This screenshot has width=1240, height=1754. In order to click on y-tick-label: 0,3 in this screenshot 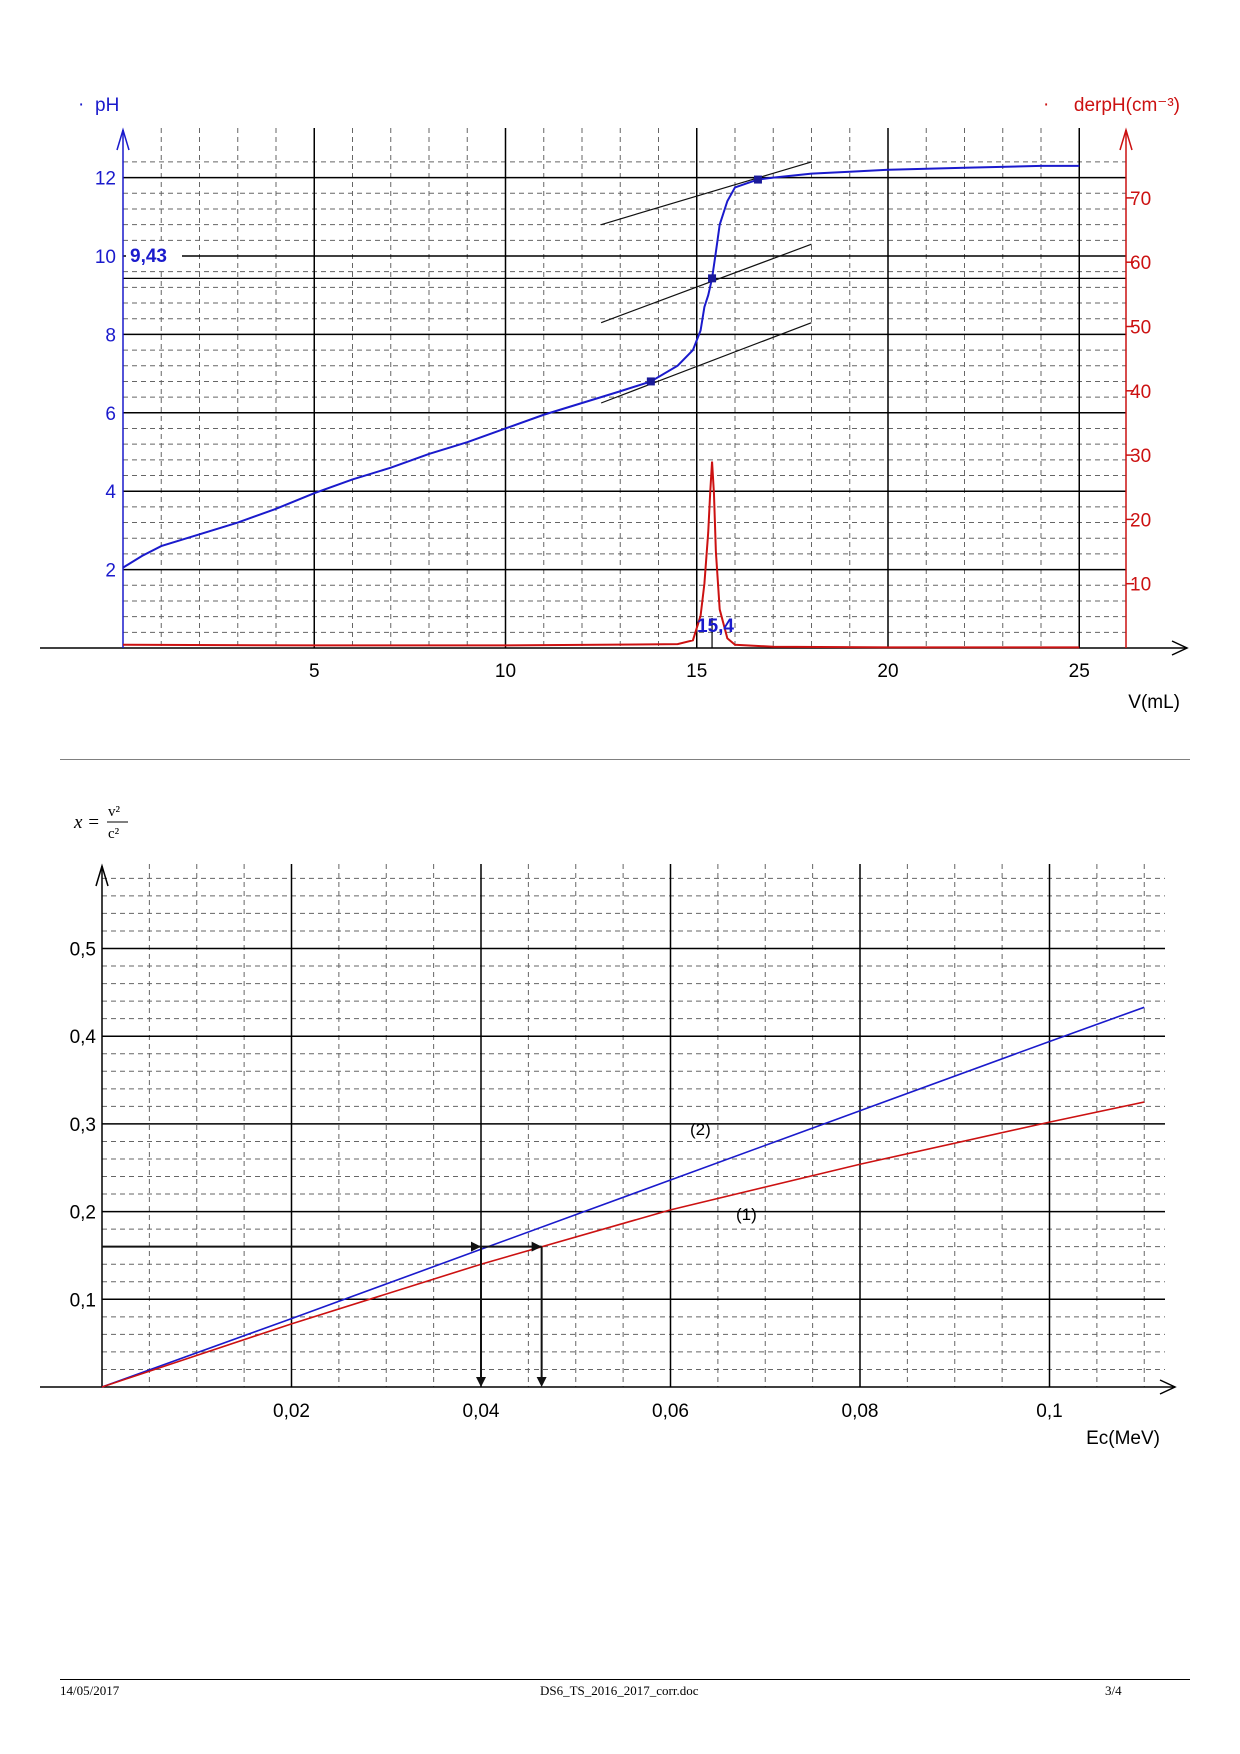, I will do `click(83, 1125)`.